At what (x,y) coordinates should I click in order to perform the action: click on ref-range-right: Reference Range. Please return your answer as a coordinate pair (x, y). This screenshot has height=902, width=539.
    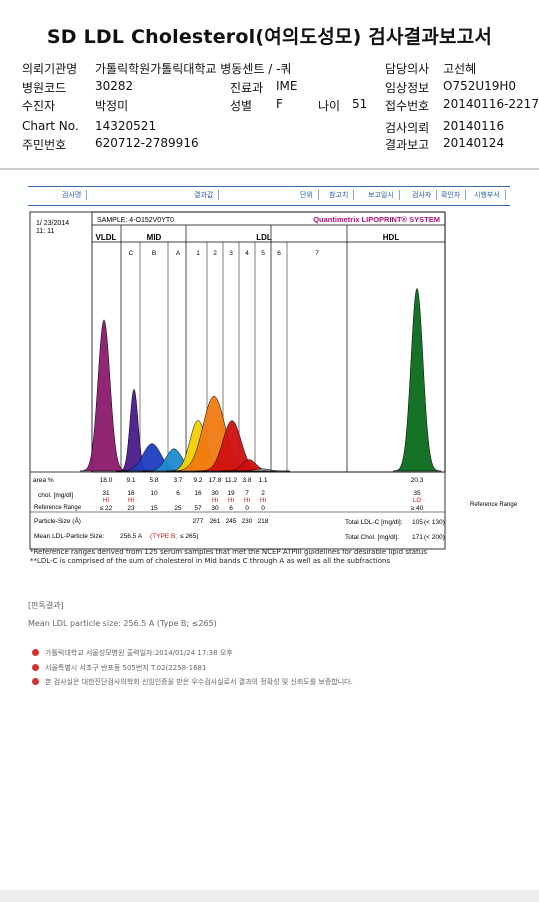
    Looking at the image, I should click on (494, 505).